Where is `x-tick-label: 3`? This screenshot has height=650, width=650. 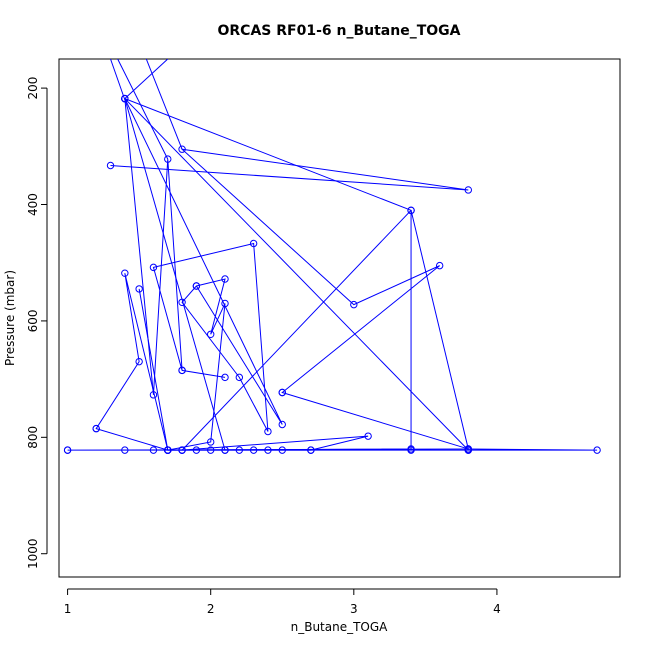
x-tick-label: 3 is located at coordinates (354, 609).